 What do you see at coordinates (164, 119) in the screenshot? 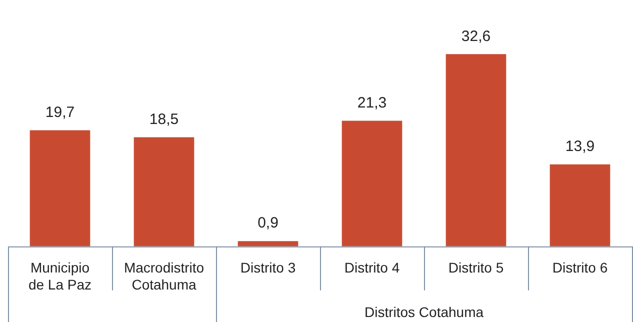
I see `data-label: 18,5` at bounding box center [164, 119].